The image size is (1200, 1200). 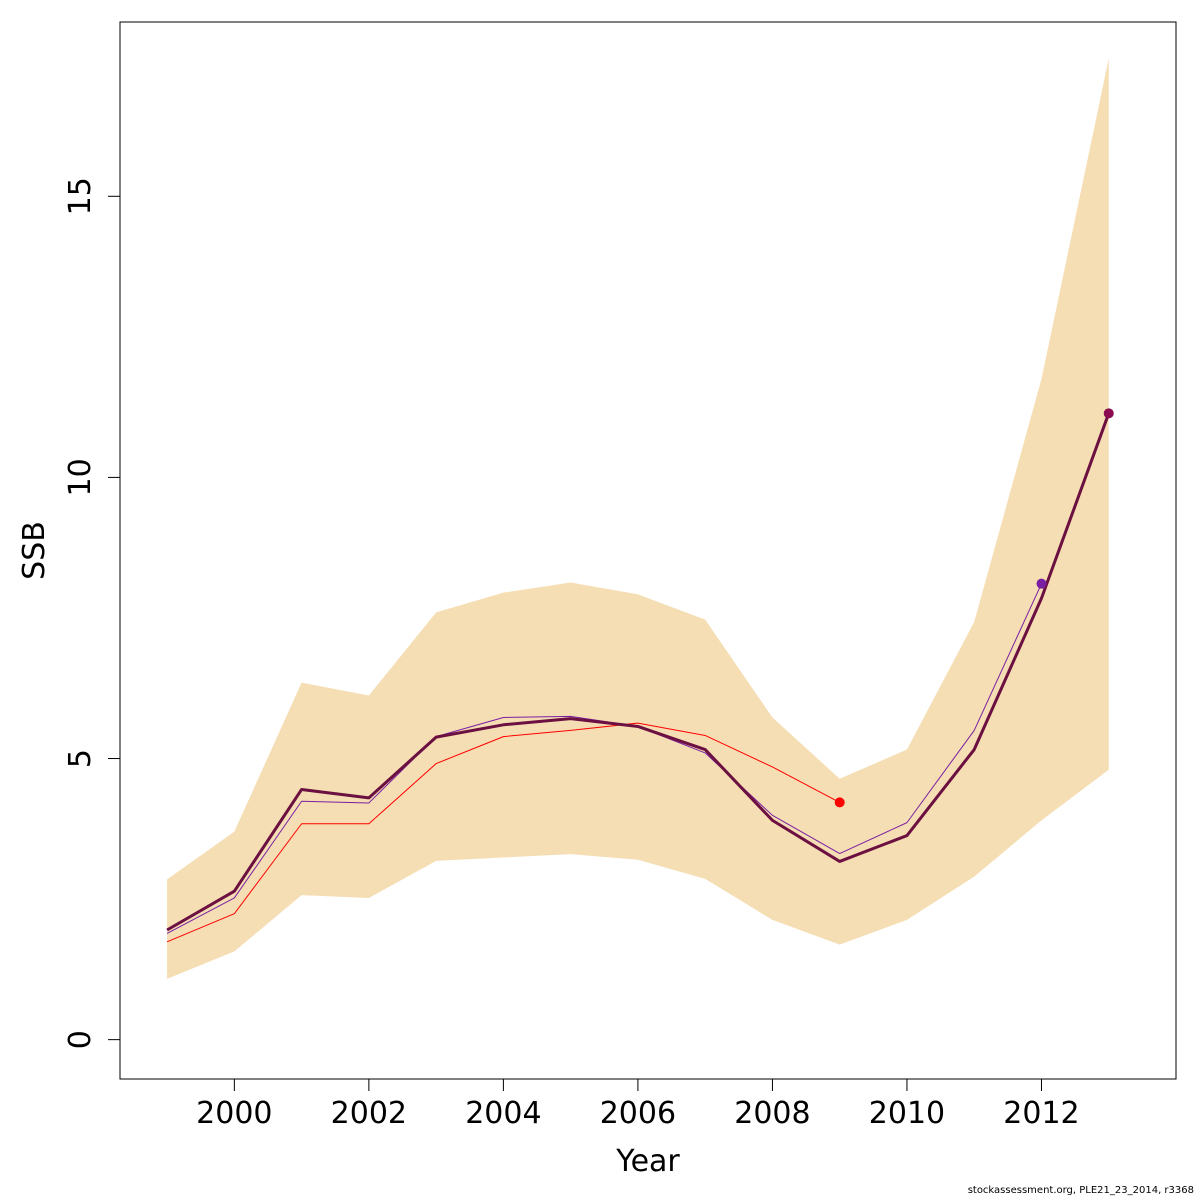 I want to click on y-tick-label: 10, so click(x=80, y=477).